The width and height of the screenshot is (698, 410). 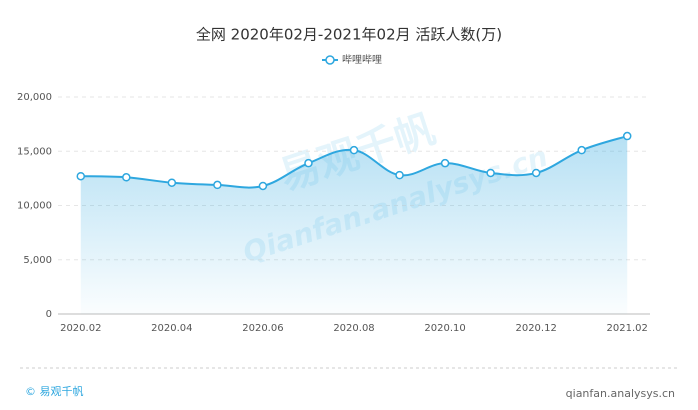 What do you see at coordinates (353, 328) in the screenshot?
I see `x-tick-label: 2020.08` at bounding box center [353, 328].